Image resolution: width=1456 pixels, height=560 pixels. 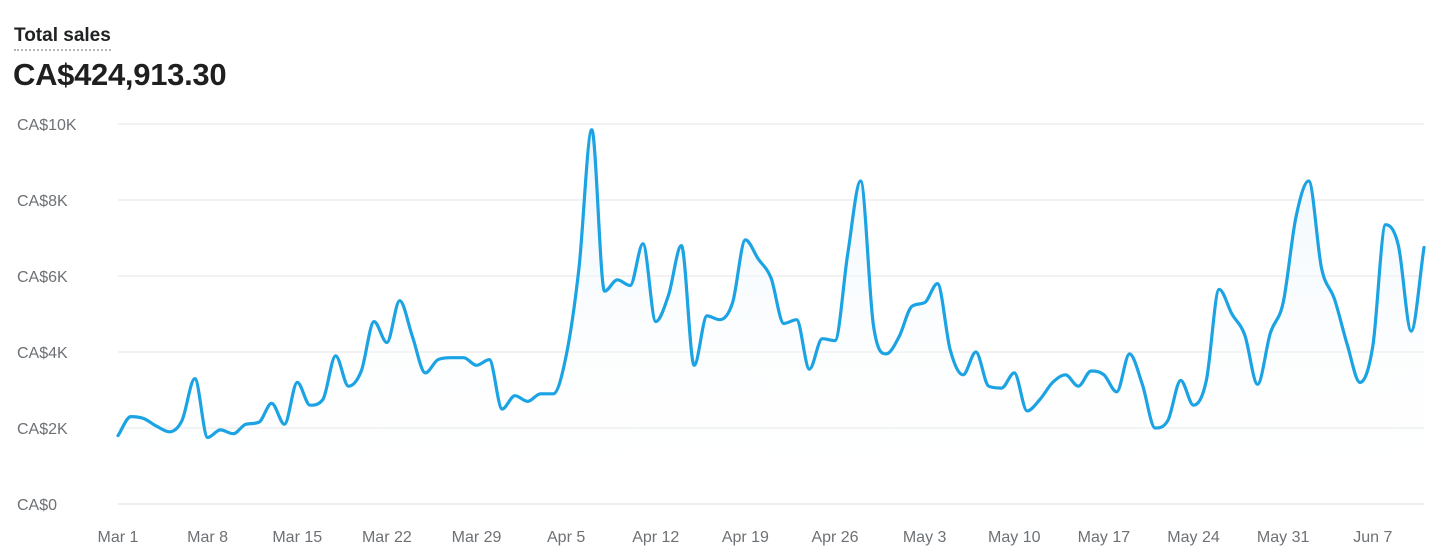 I want to click on y-tick-label: CA$2K, so click(x=42, y=429).